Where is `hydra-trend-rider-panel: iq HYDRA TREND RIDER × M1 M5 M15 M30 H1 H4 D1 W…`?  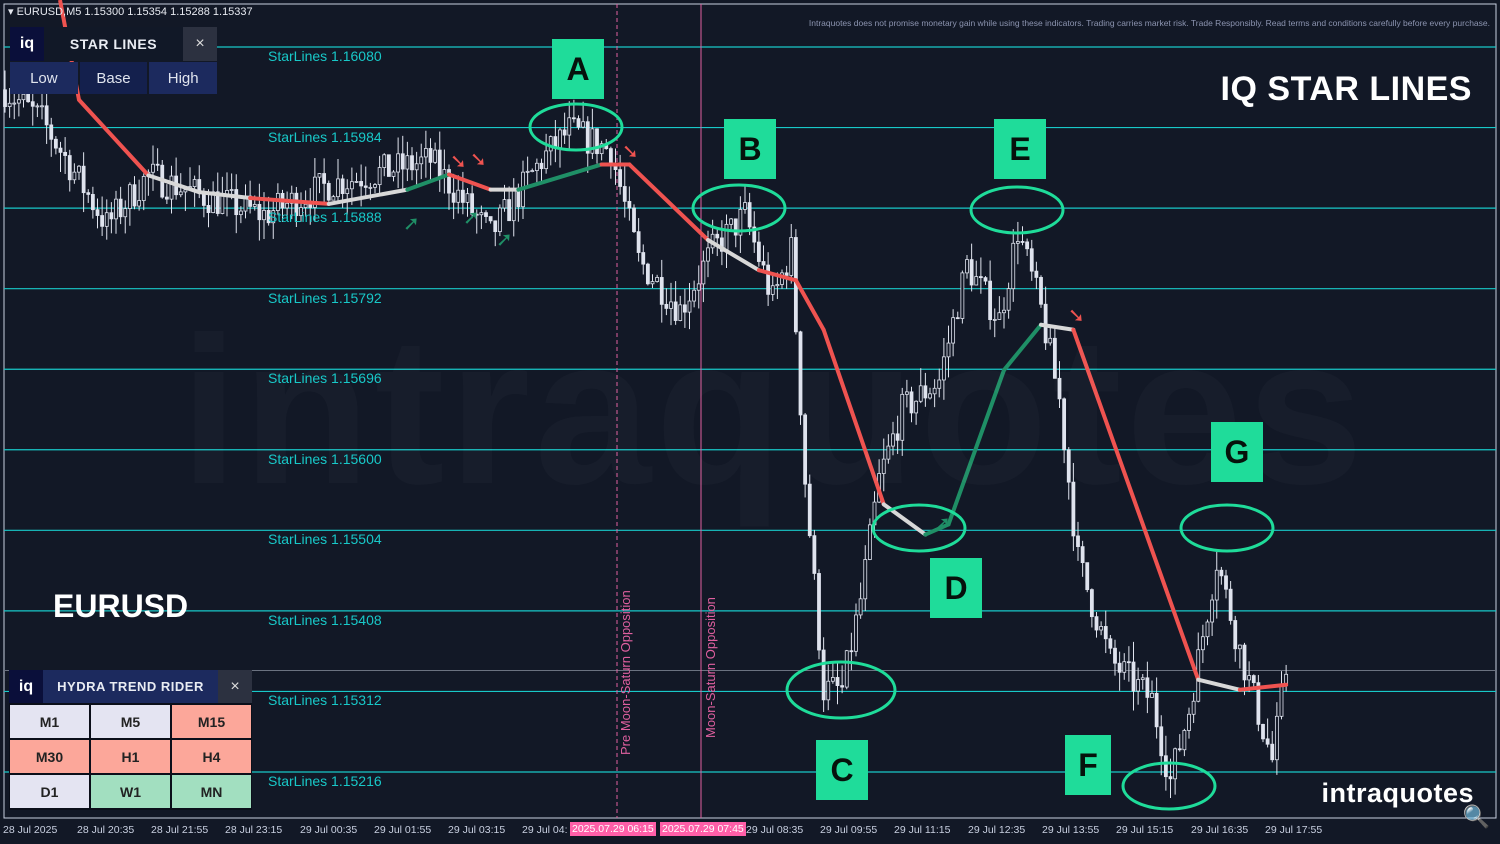 hydra-trend-rider-panel: iq HYDRA TREND RIDER × M1 M5 M15 M30 H1 H4 D1 W… is located at coordinates (130, 740).